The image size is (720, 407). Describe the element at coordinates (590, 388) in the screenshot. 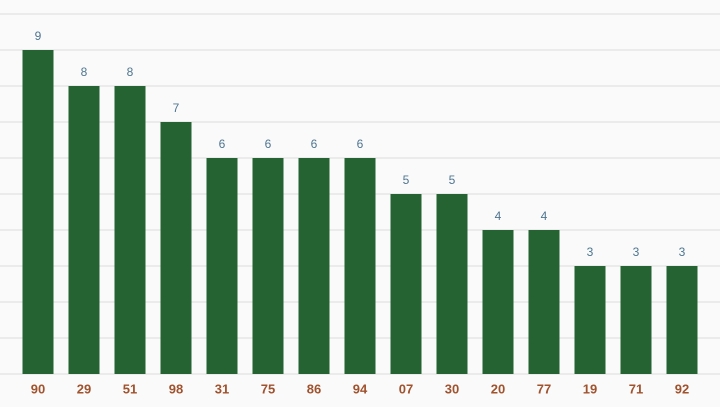

I see `x-tick-label: 19` at that location.